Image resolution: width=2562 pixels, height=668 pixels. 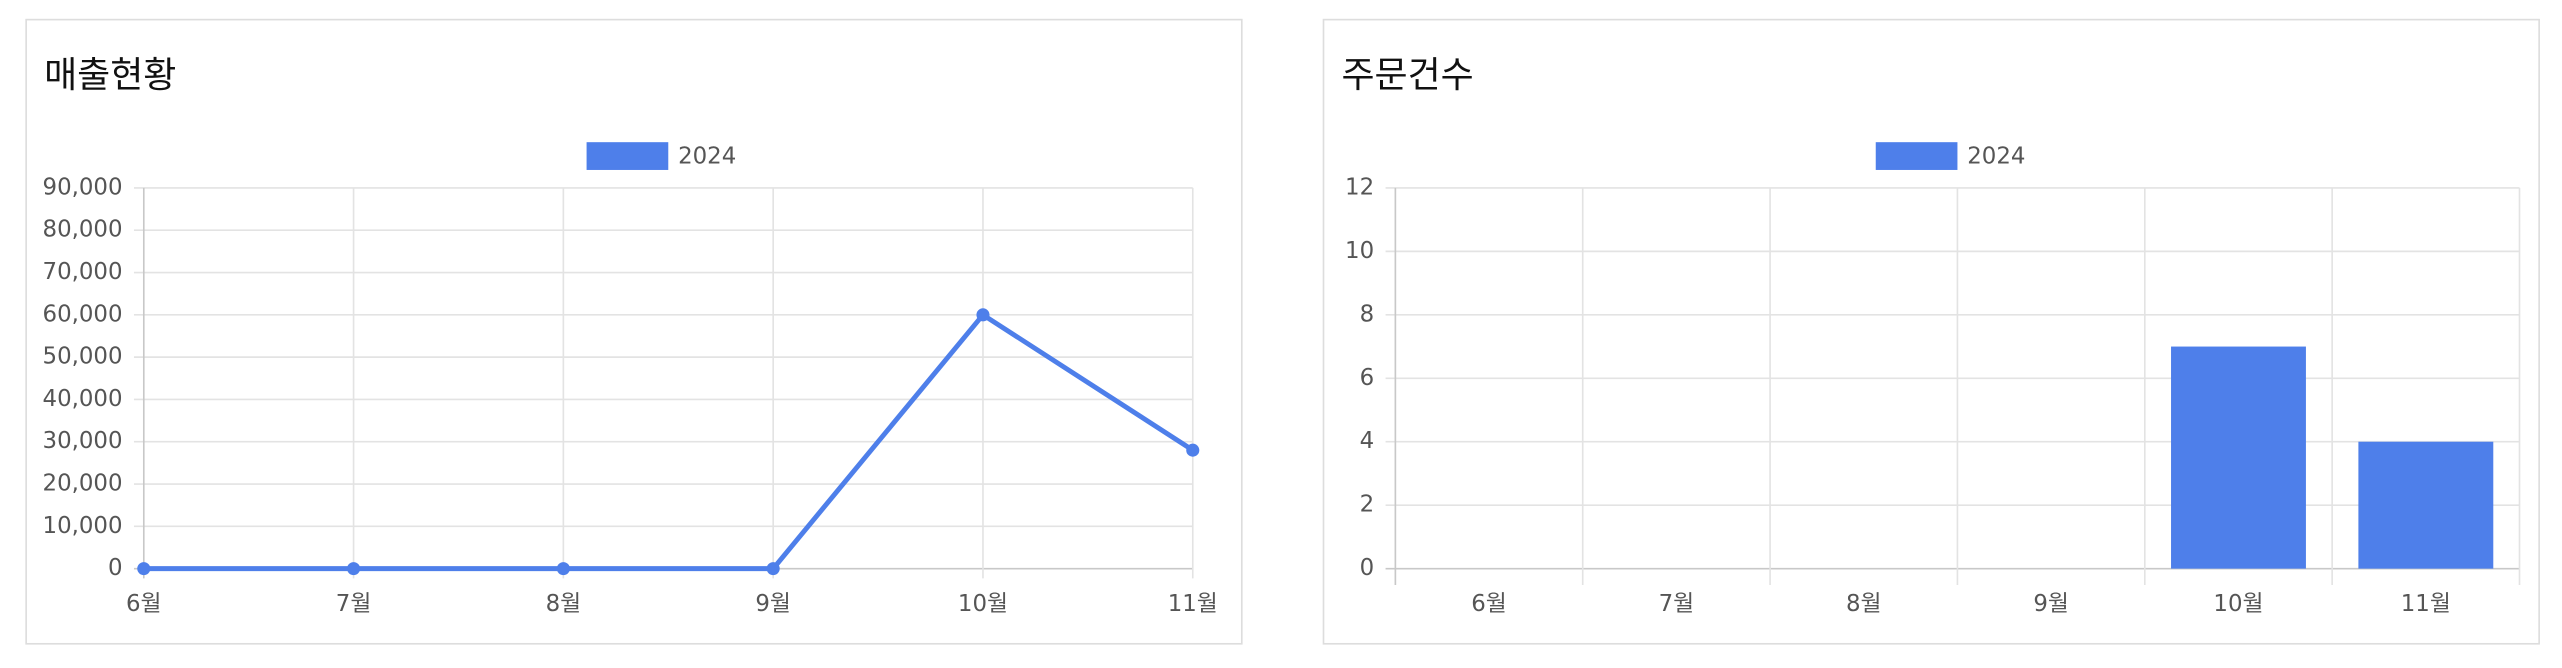 I want to click on y-tick-label: 70,000, so click(x=83, y=272).